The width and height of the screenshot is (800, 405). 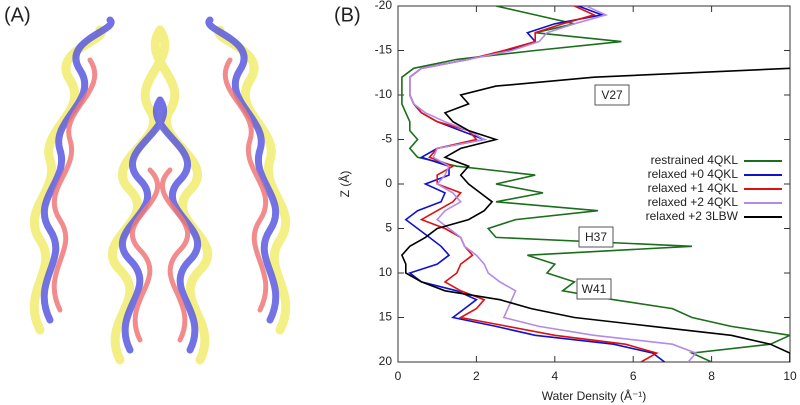 I want to click on y-tick-label: 20, so click(x=386, y=361).